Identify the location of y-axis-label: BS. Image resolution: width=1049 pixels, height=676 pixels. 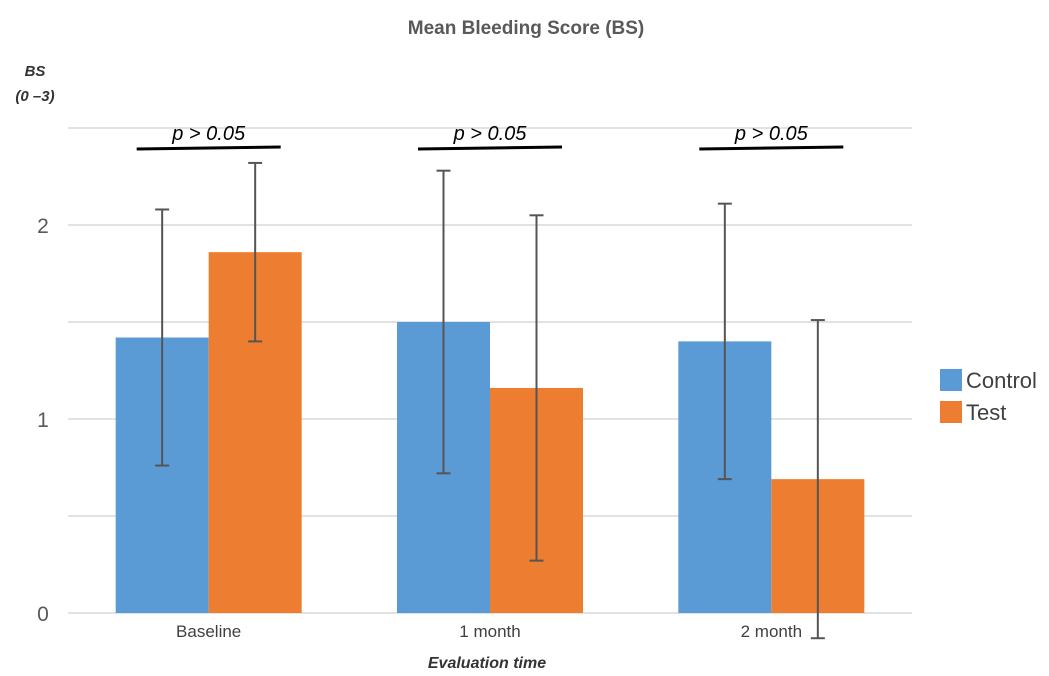
(35, 71).